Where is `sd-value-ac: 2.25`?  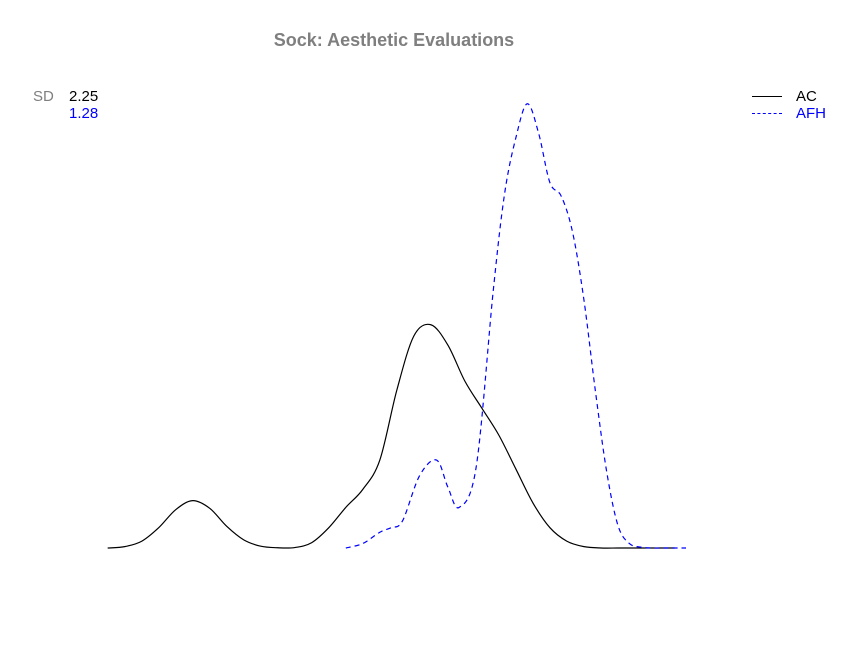 sd-value-ac: 2.25 is located at coordinates (84, 96).